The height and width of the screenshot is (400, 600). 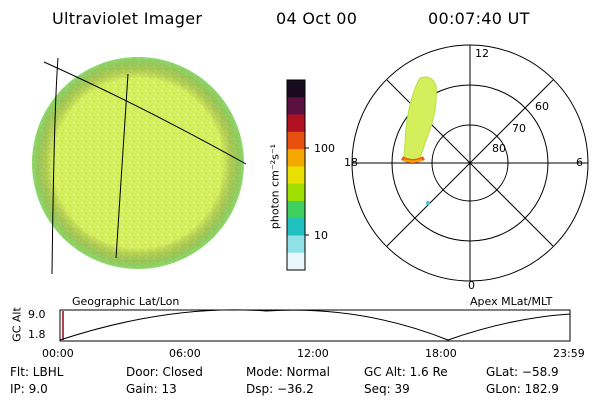 I want to click on timeline-ytick-9: 9.0, so click(x=37, y=314).